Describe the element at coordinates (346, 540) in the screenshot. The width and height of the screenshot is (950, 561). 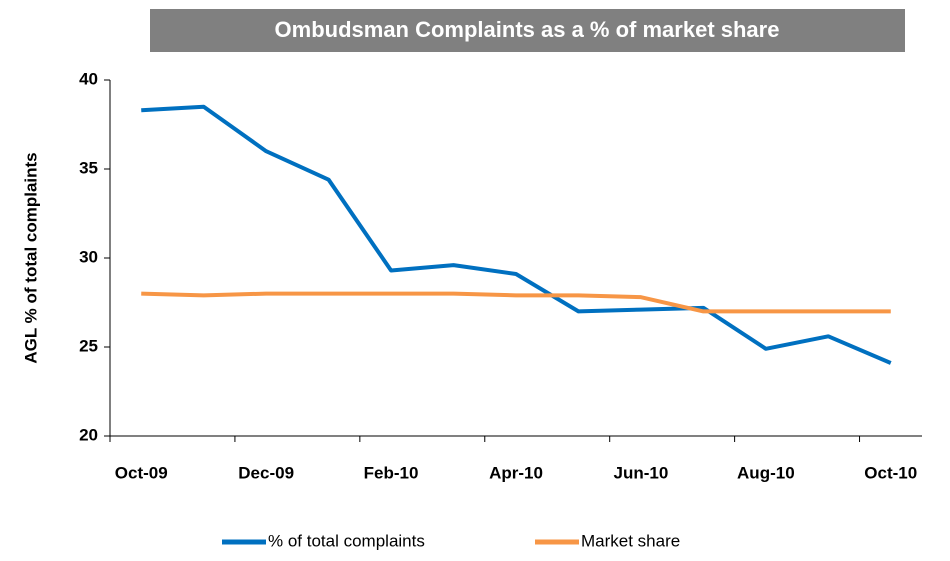
I see `legend-label: % of total complaints` at that location.